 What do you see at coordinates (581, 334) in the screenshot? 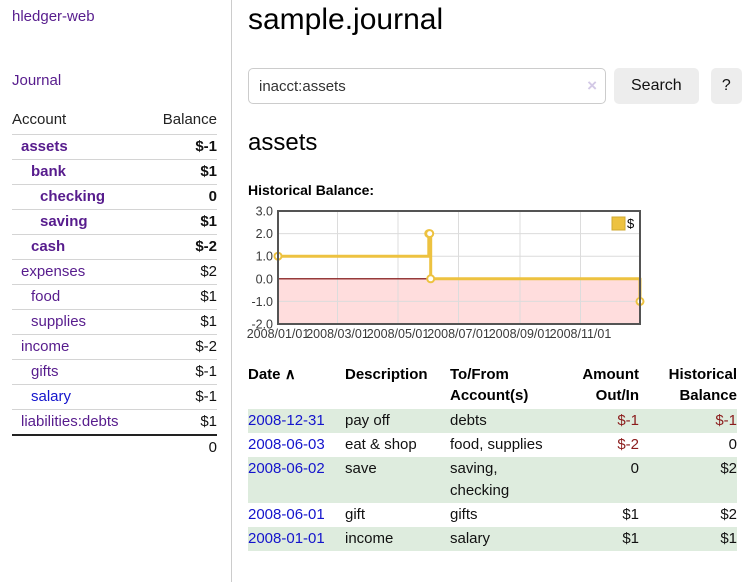
I see `chart-x-tick-label: 2008/11/01` at bounding box center [581, 334].